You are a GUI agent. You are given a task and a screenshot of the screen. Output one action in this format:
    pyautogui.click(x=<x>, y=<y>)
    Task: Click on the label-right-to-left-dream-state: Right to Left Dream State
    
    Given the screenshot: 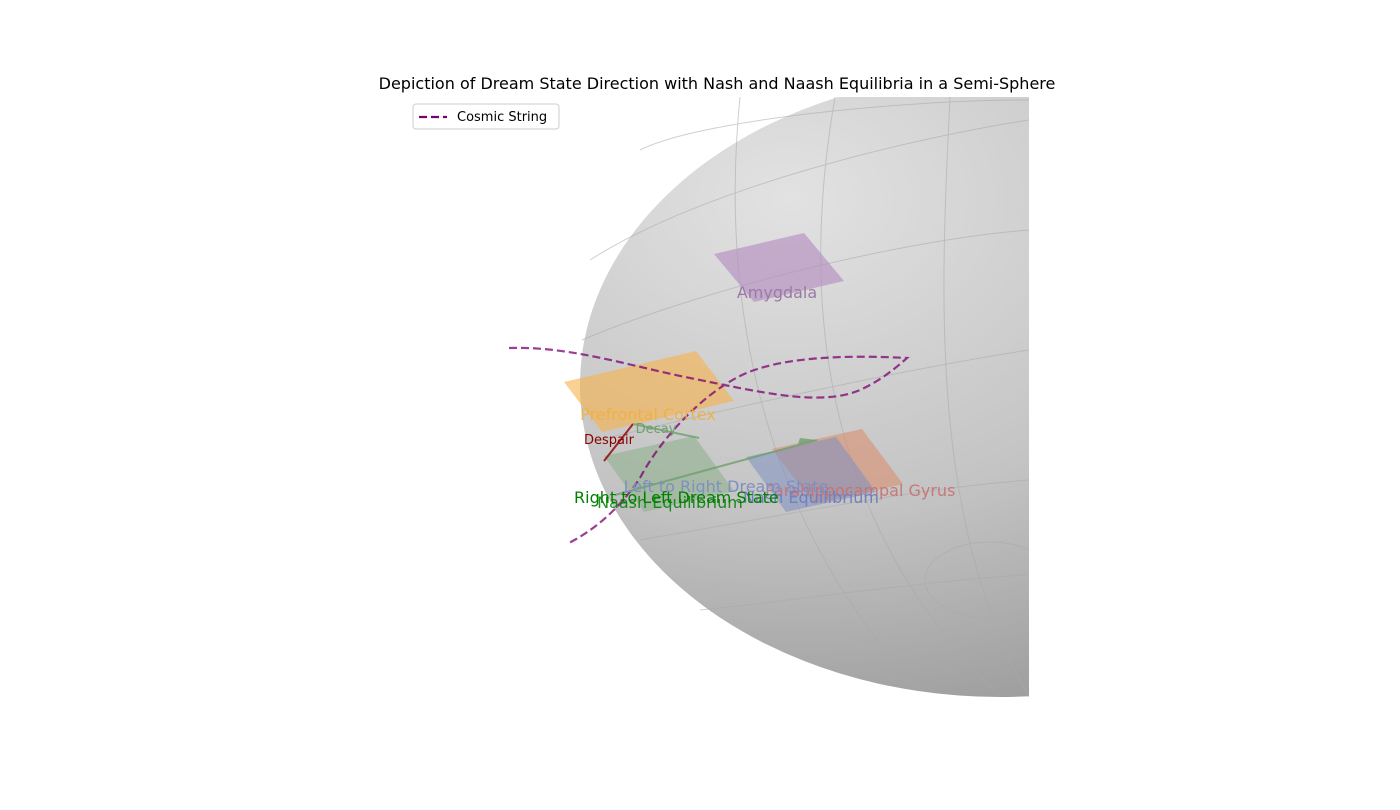 What is the action you would take?
    pyautogui.click(x=676, y=497)
    